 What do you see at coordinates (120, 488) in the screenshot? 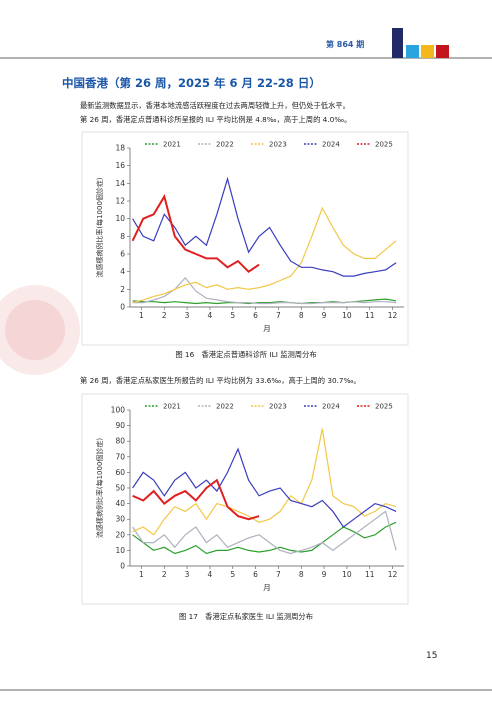
I see `y-tick-label: 50` at bounding box center [120, 488].